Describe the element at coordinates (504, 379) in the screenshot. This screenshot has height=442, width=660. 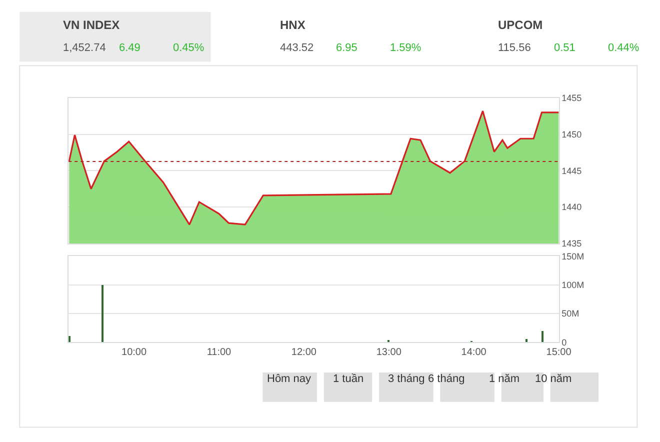
I see `text: 1 năm` at that location.